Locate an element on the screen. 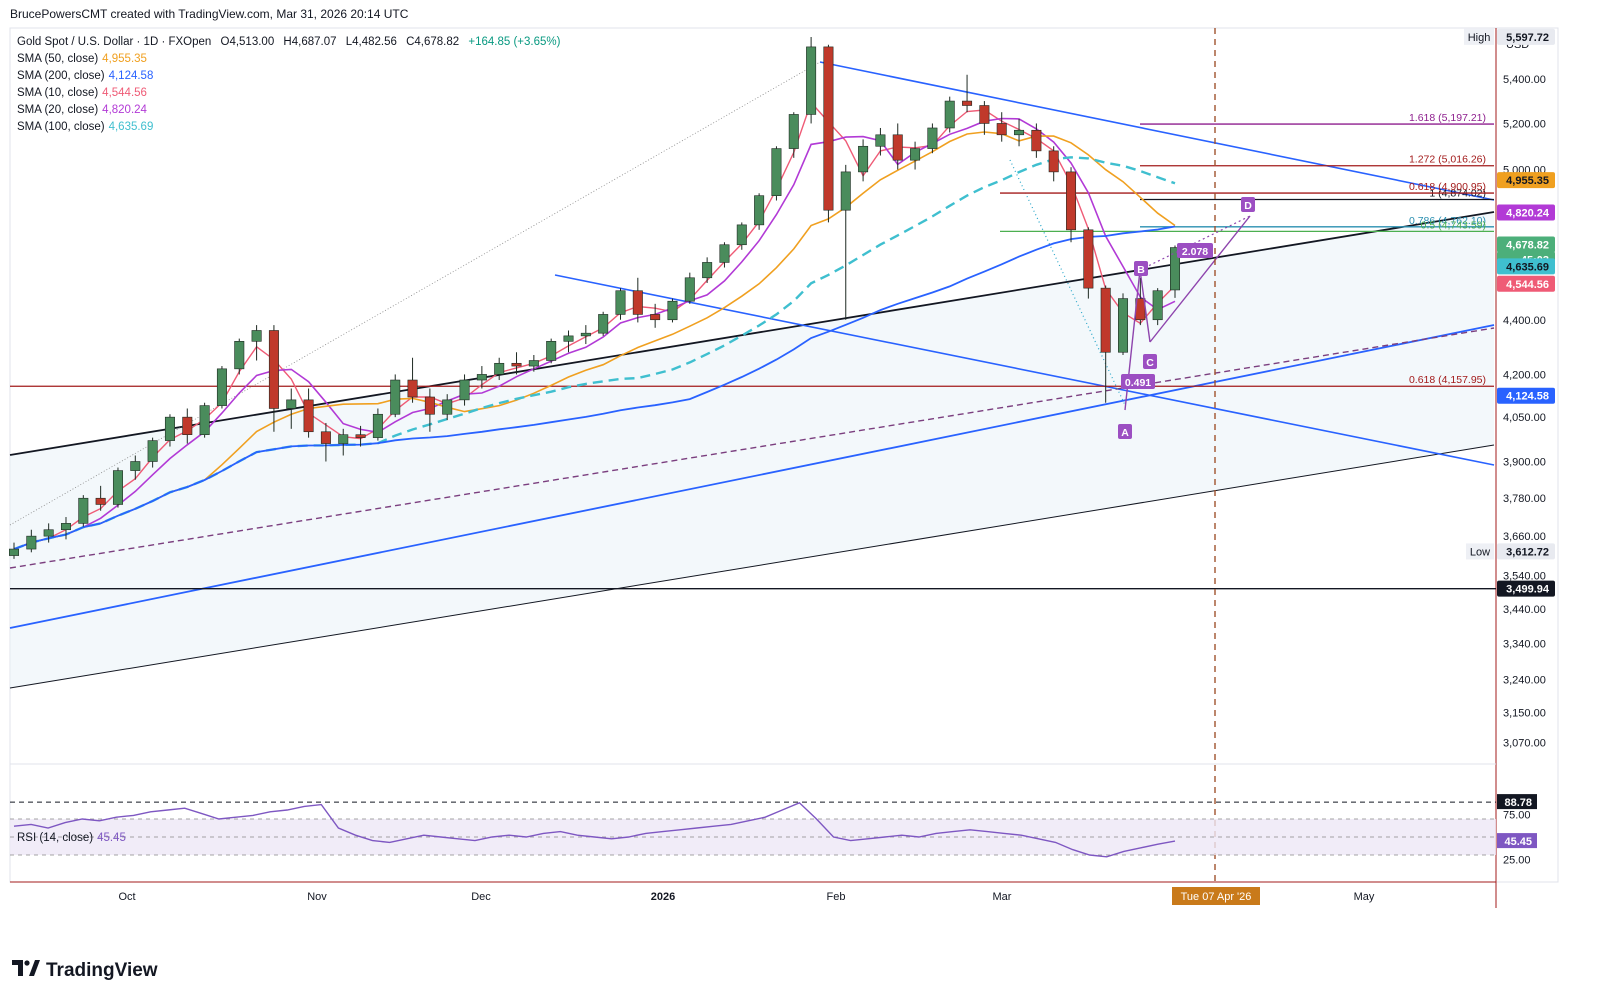  sma-200-value: 4,124.58 is located at coordinates (131, 76).